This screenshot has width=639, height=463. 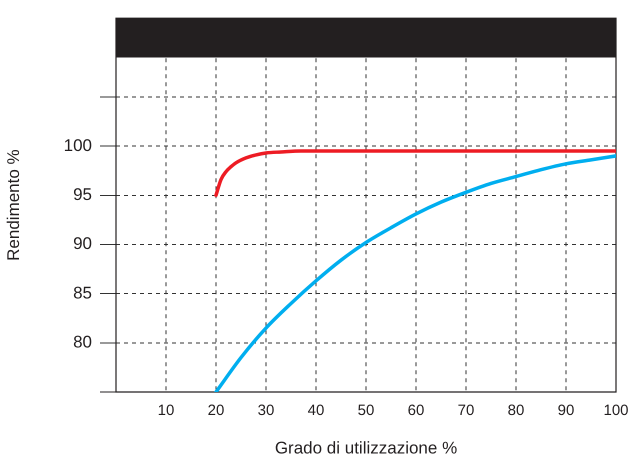 I want to click on y-tick-label: 80, so click(x=82, y=342).